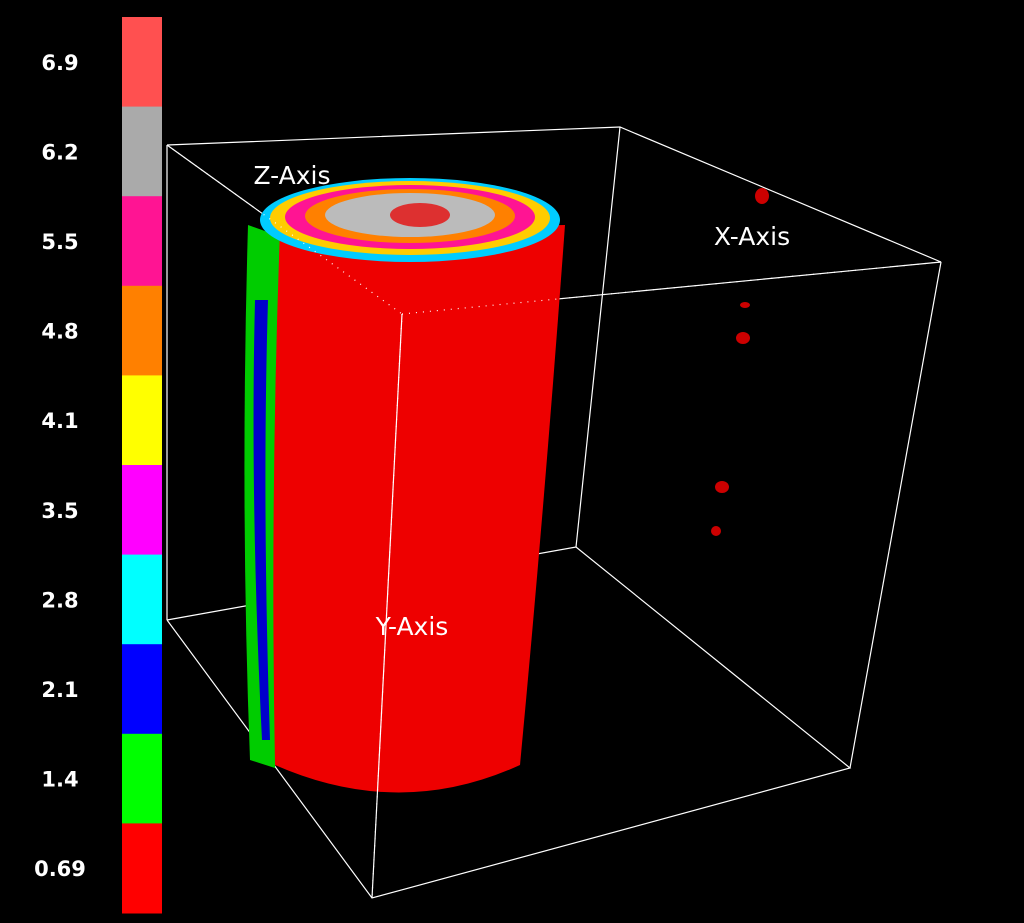 Image resolution: width=1024 pixels, height=923 pixels. I want to click on color-label: 0.69, so click(60, 869).